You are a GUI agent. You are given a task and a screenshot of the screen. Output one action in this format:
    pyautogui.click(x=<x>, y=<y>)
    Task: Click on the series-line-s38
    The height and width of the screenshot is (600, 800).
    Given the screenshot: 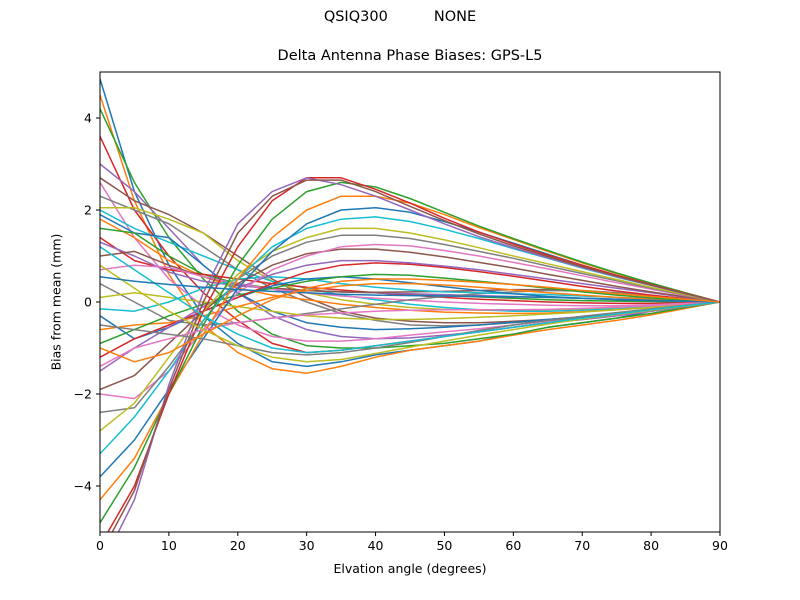 What is the action you would take?
    pyautogui.click(x=410, y=328)
    